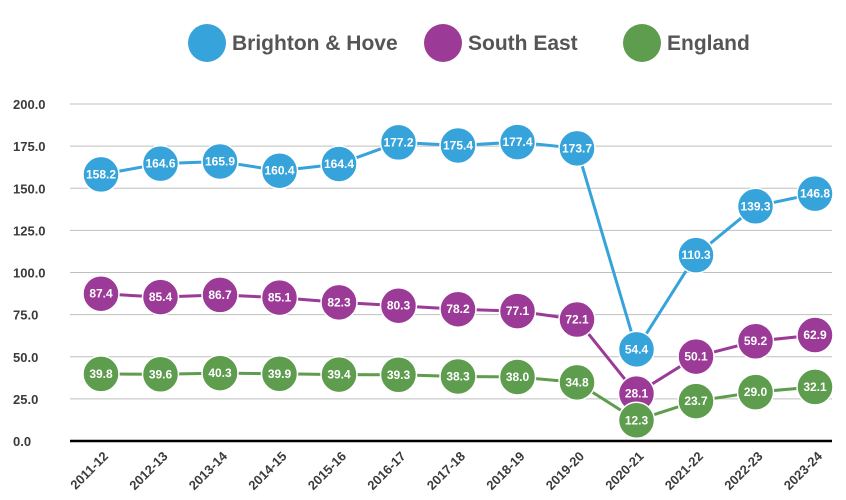 Image resolution: width=846 pixels, height=500 pixels. What do you see at coordinates (89, 471) in the screenshot?
I see `x-tick-label: 2011-12` at bounding box center [89, 471].